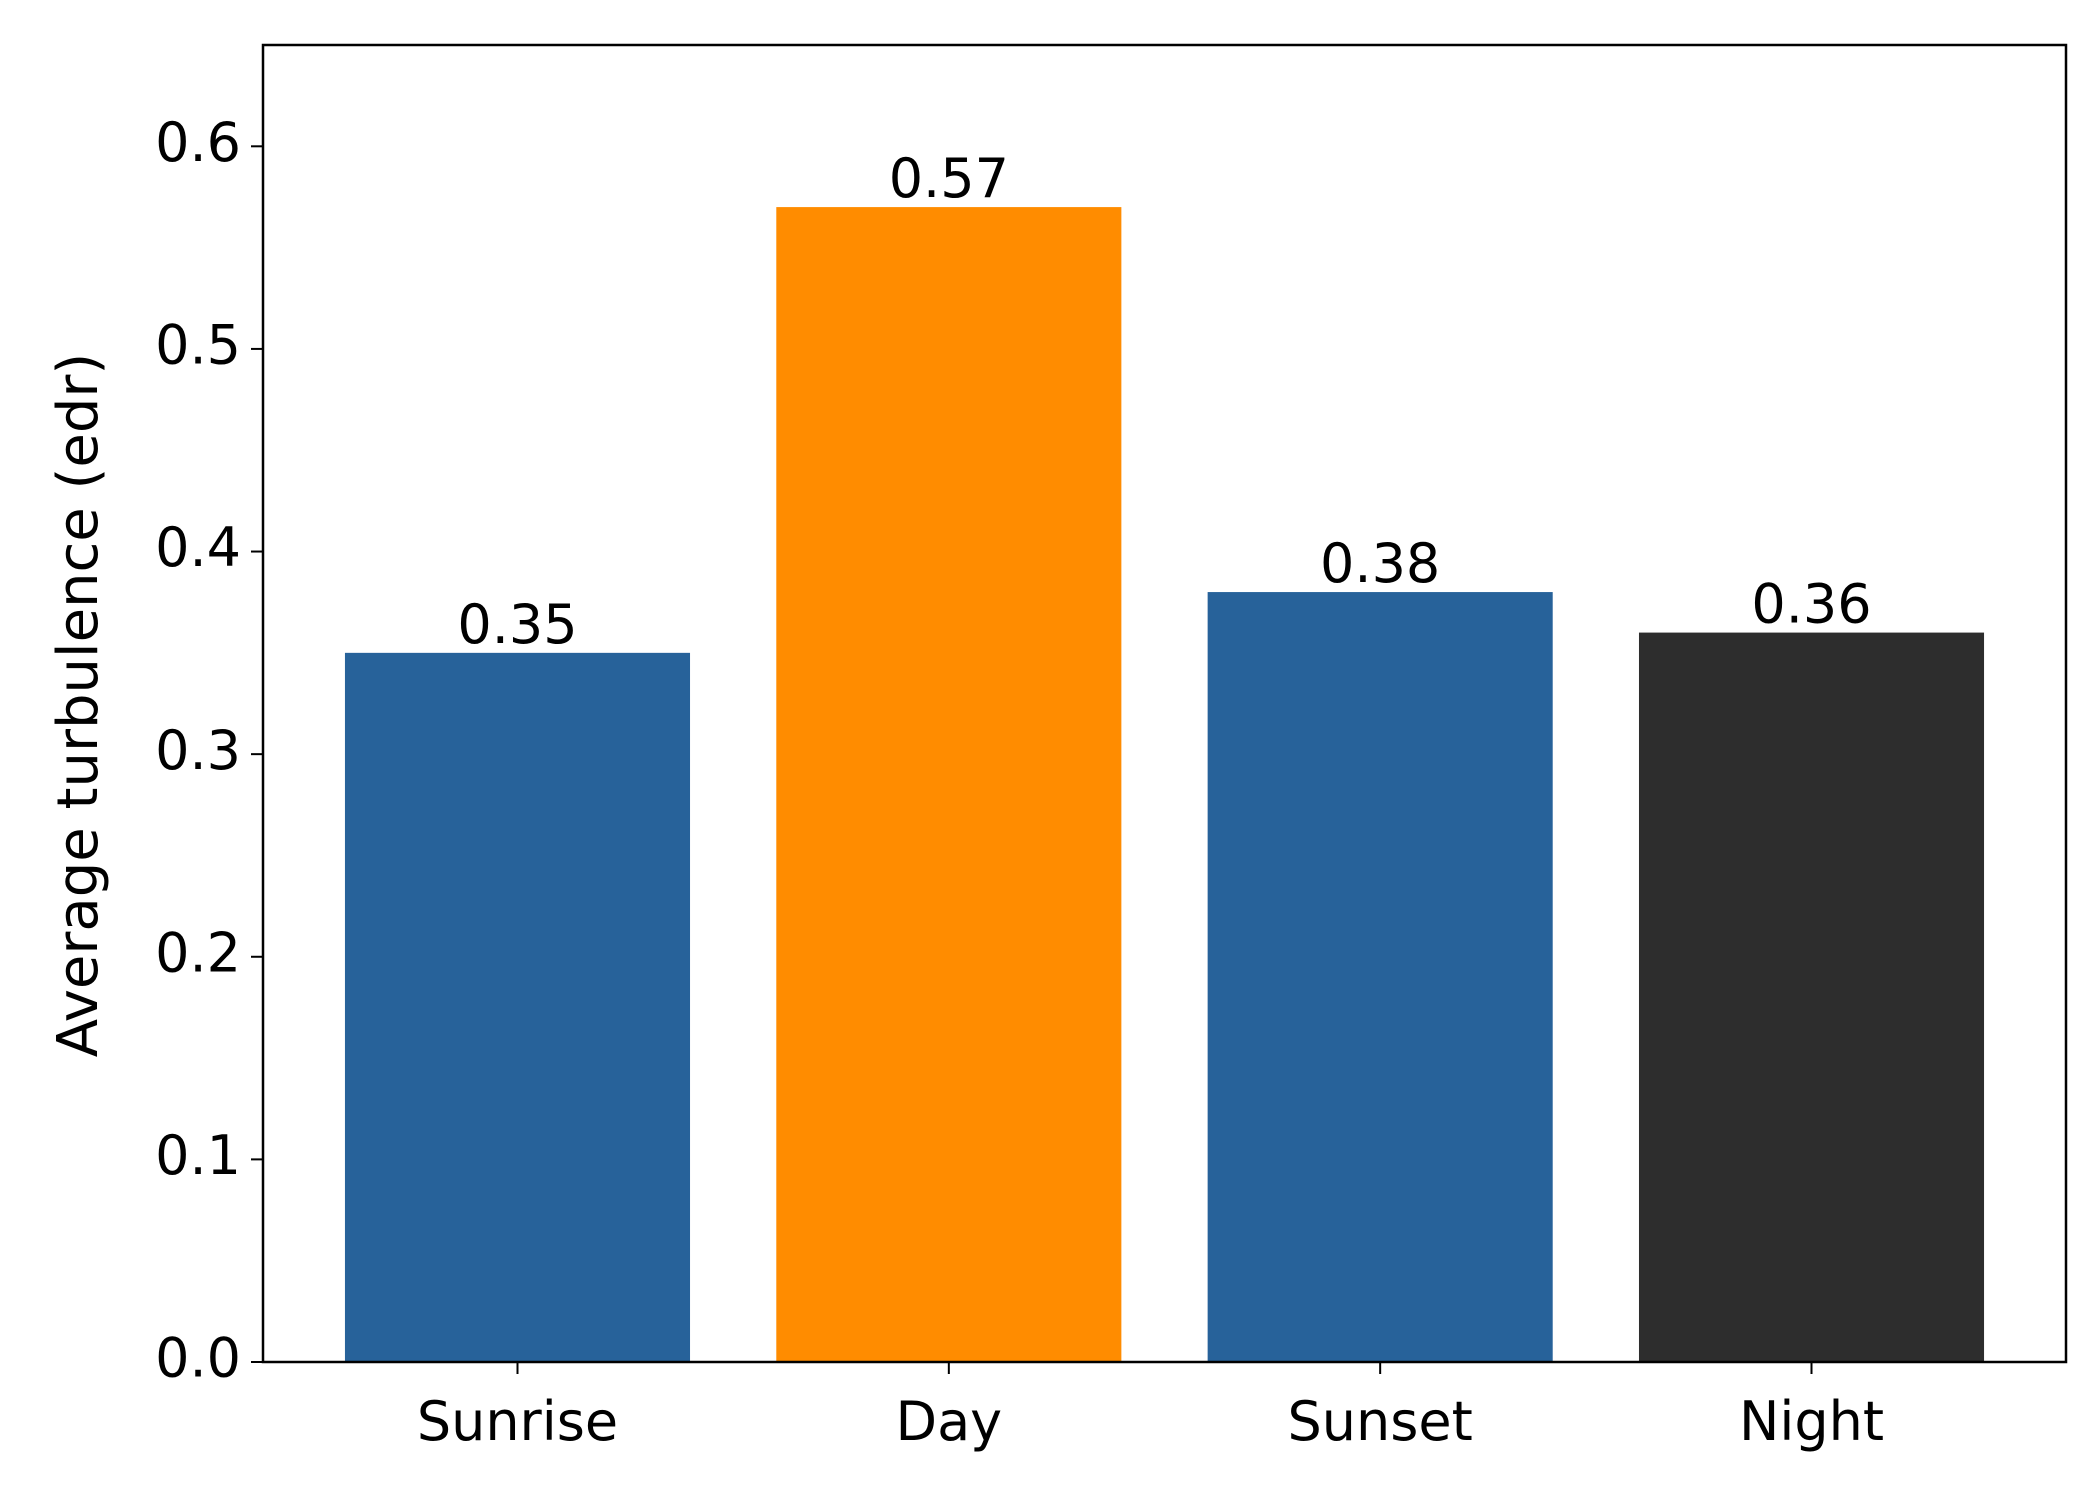  What do you see at coordinates (198, 1155) in the screenshot?
I see `y-tick-label: 0.1` at bounding box center [198, 1155].